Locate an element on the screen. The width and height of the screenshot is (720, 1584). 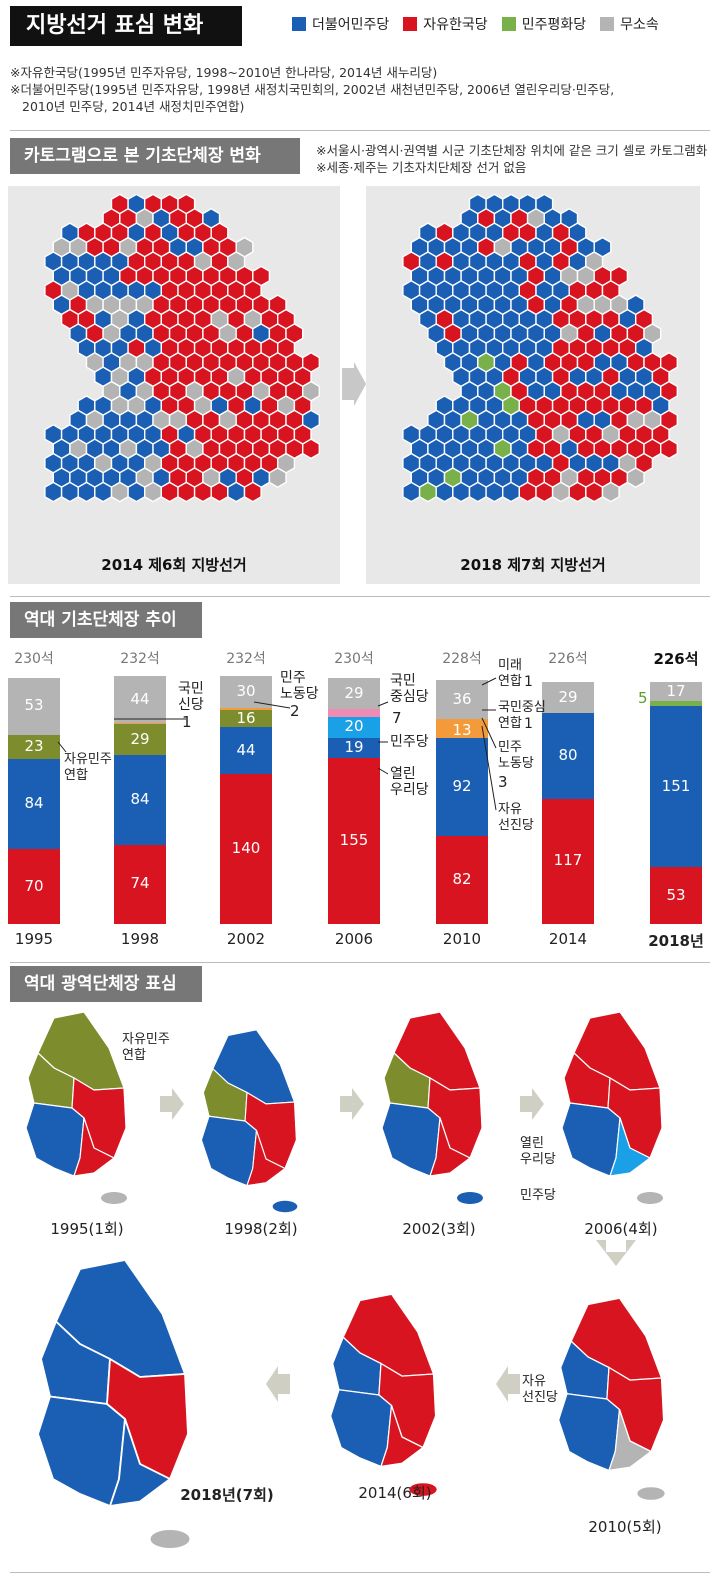
label-yeollin: 열린 우리당 is located at coordinates (409, 782).